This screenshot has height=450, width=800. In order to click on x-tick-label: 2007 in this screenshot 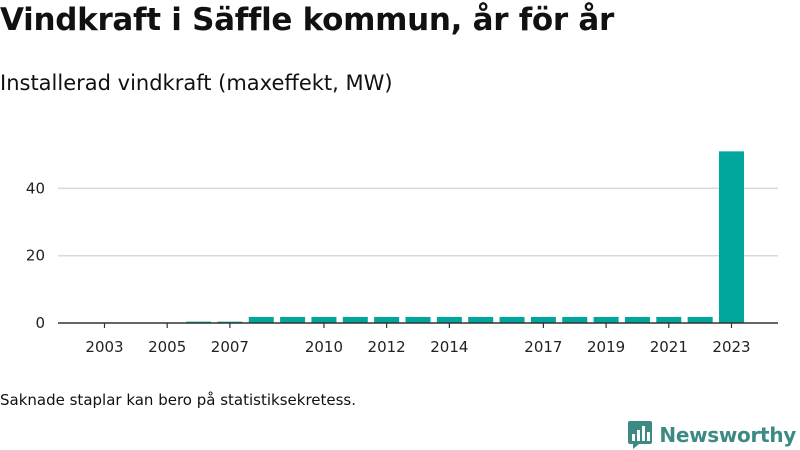, I will do `click(230, 347)`.